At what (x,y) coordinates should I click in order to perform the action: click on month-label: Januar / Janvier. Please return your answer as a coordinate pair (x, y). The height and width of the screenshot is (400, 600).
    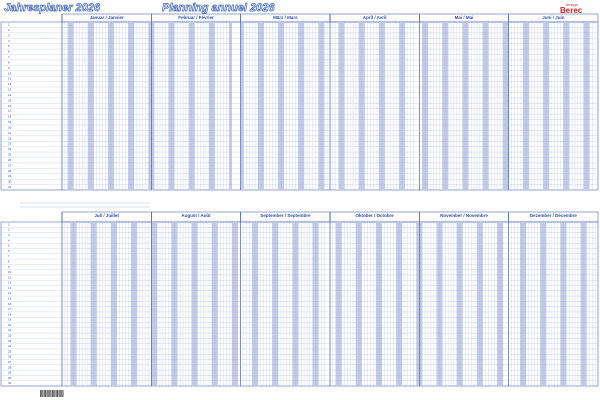
    Looking at the image, I should click on (107, 17).